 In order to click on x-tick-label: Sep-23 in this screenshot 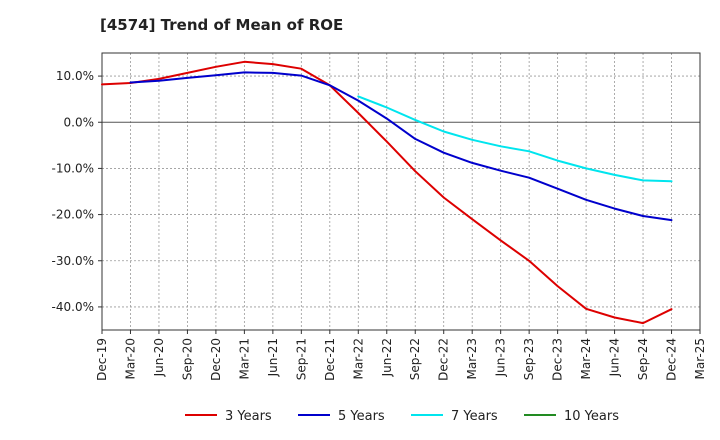, I will do `click(529, 359)`.